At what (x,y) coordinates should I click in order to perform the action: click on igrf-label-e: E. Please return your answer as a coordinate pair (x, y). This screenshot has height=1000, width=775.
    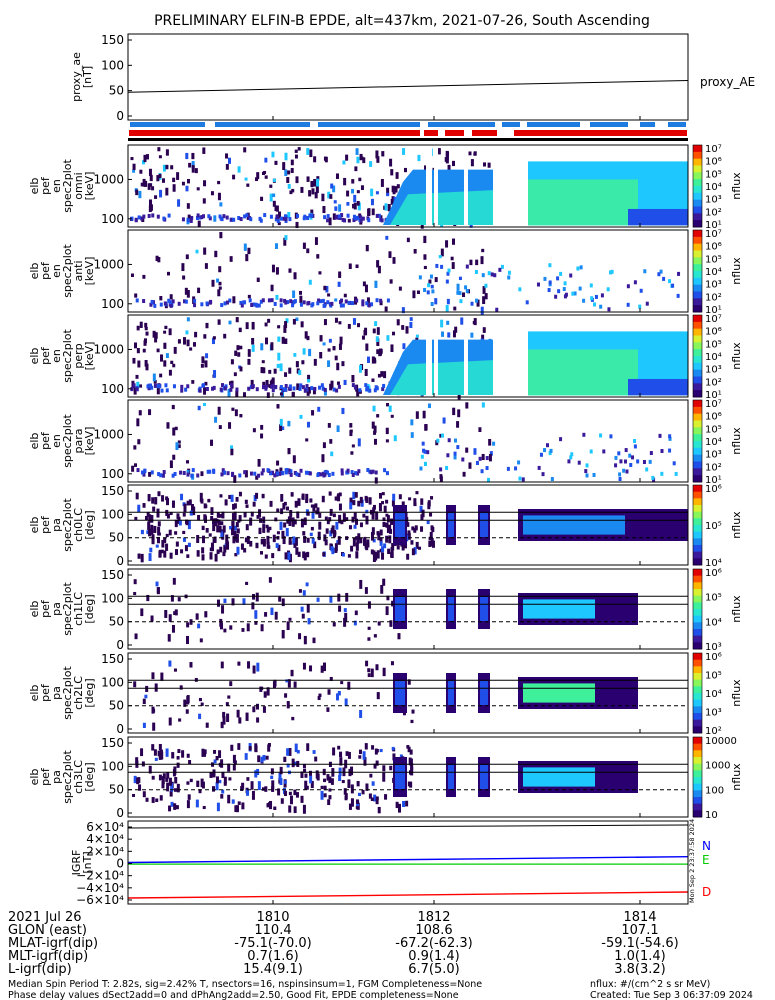
    Looking at the image, I should click on (706, 860).